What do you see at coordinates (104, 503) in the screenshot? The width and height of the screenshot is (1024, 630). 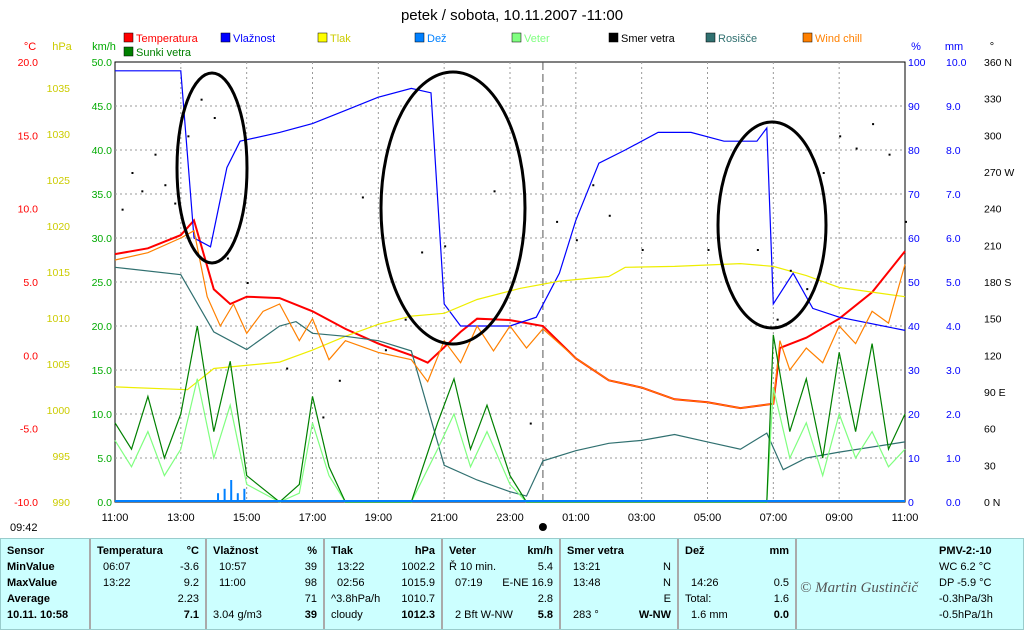 I see `axis-tick-wind: 0.0` at bounding box center [104, 503].